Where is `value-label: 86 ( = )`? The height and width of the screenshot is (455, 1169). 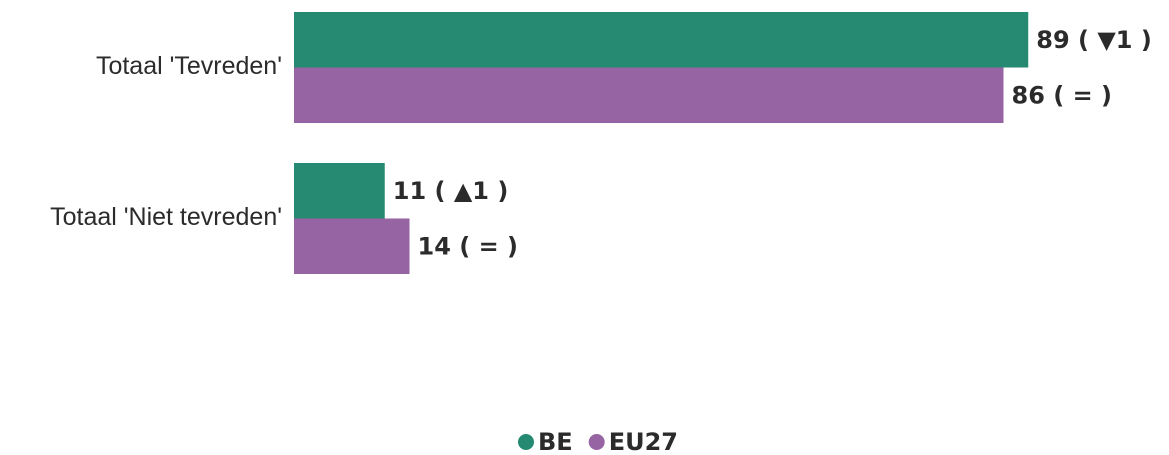 value-label: 86 ( = ) is located at coordinates (1062, 95).